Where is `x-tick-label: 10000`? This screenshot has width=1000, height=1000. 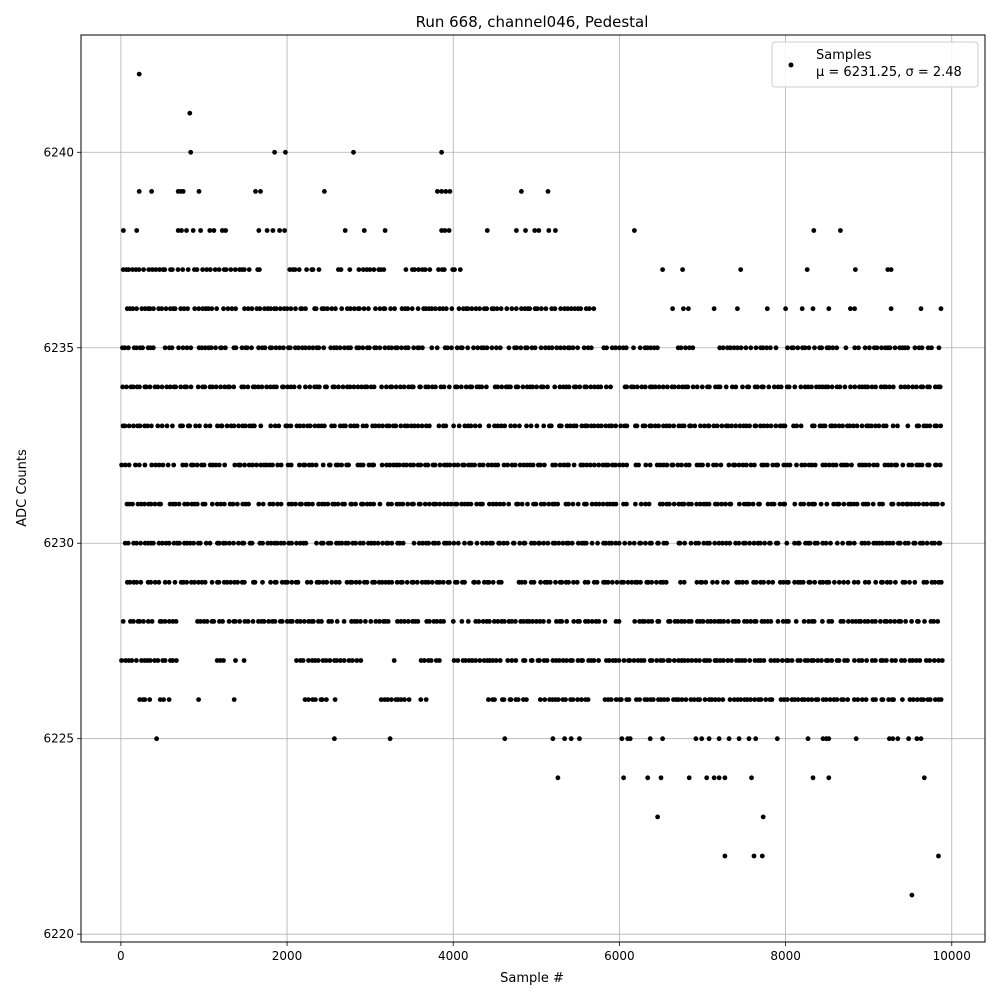
x-tick-label: 10000 is located at coordinates (952, 956).